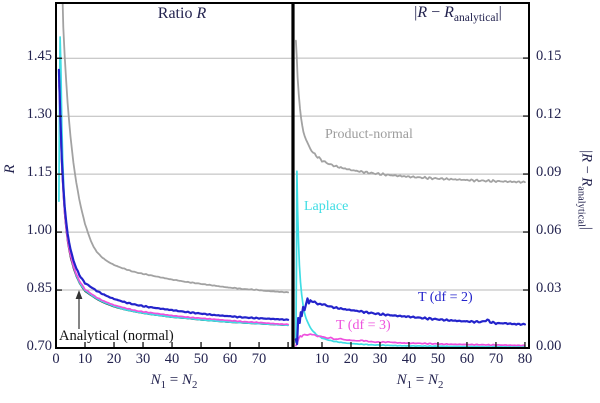  Describe the element at coordinates (420, 381) in the screenshot. I see `right-x-axis-label: N1 = N2` at that location.